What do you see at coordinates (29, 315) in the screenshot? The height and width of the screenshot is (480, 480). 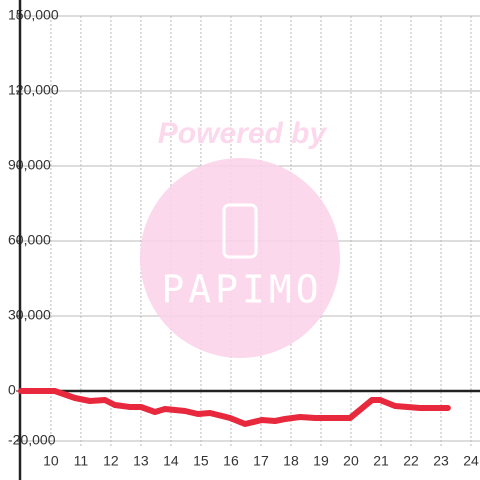 I see `y-tick-label: 30,000` at bounding box center [29, 315].